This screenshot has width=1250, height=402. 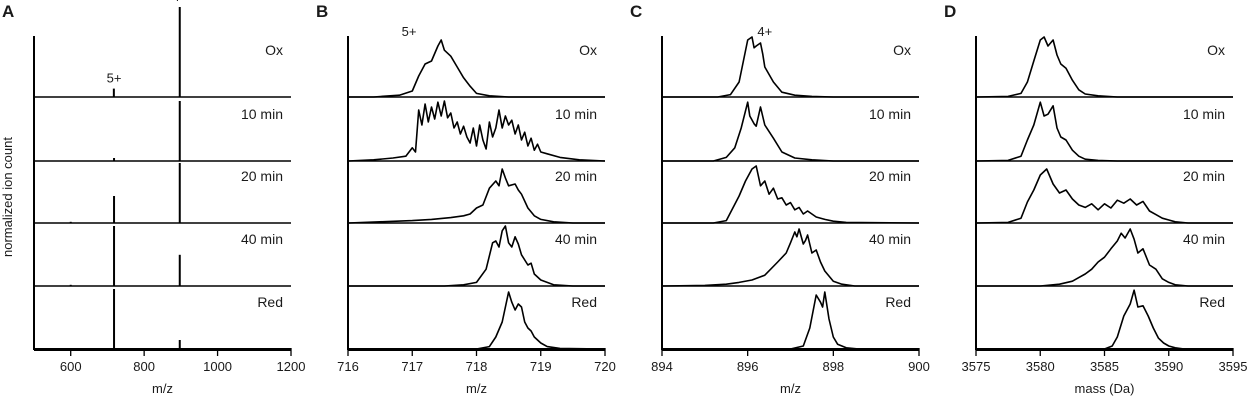 What do you see at coordinates (748, 366) in the screenshot?
I see `x-tick-label-c-896: 896` at bounding box center [748, 366].